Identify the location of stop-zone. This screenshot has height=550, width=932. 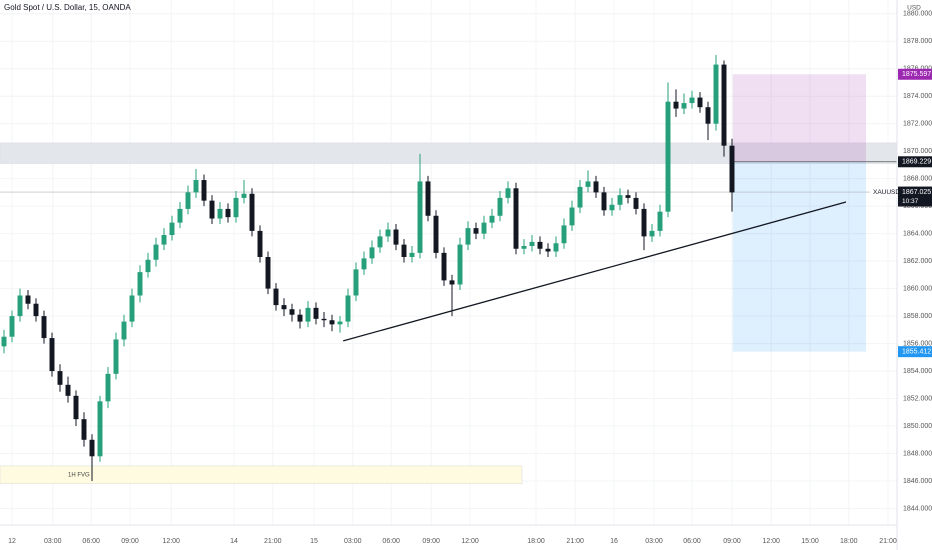
(799, 256).